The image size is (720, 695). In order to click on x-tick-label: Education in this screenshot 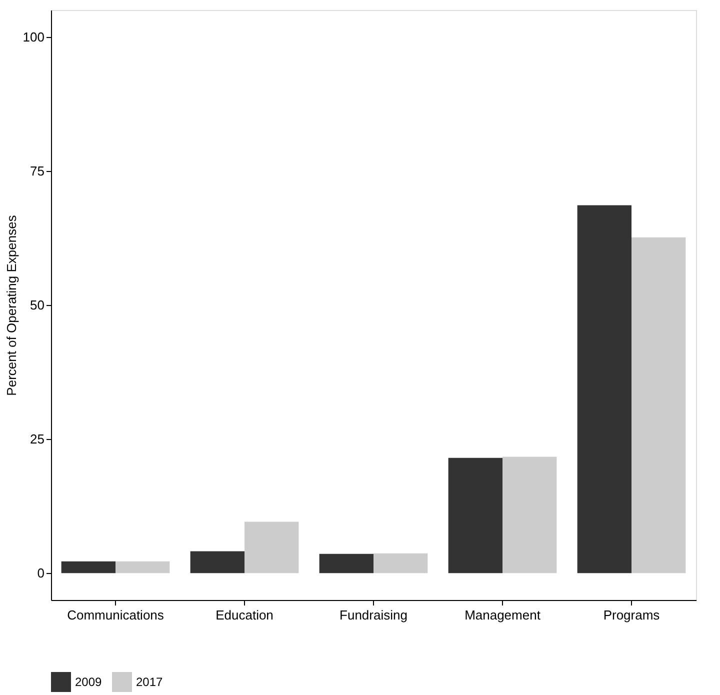, I will do `click(245, 615)`.